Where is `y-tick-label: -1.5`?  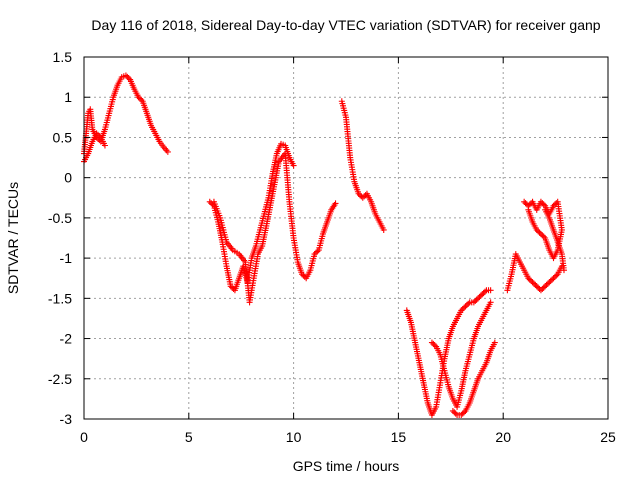
y-tick-label: -1.5 is located at coordinates (60, 298).